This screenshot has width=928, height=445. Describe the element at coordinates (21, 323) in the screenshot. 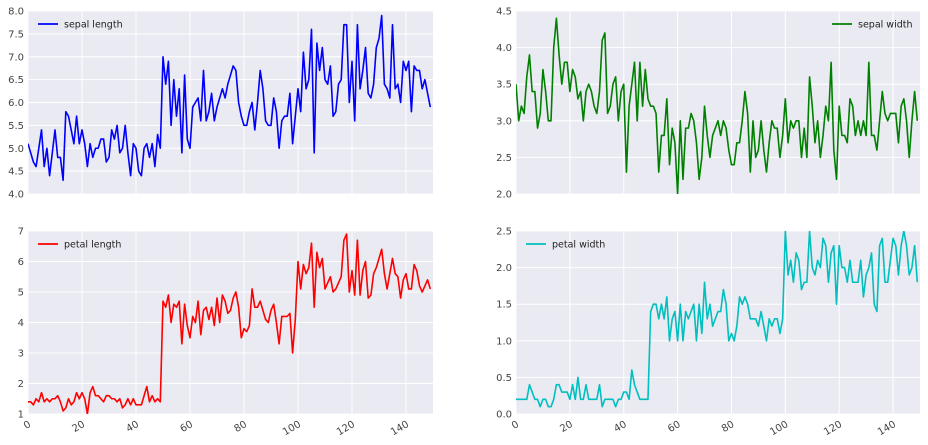

I see `y-tick-label: 4` at that location.